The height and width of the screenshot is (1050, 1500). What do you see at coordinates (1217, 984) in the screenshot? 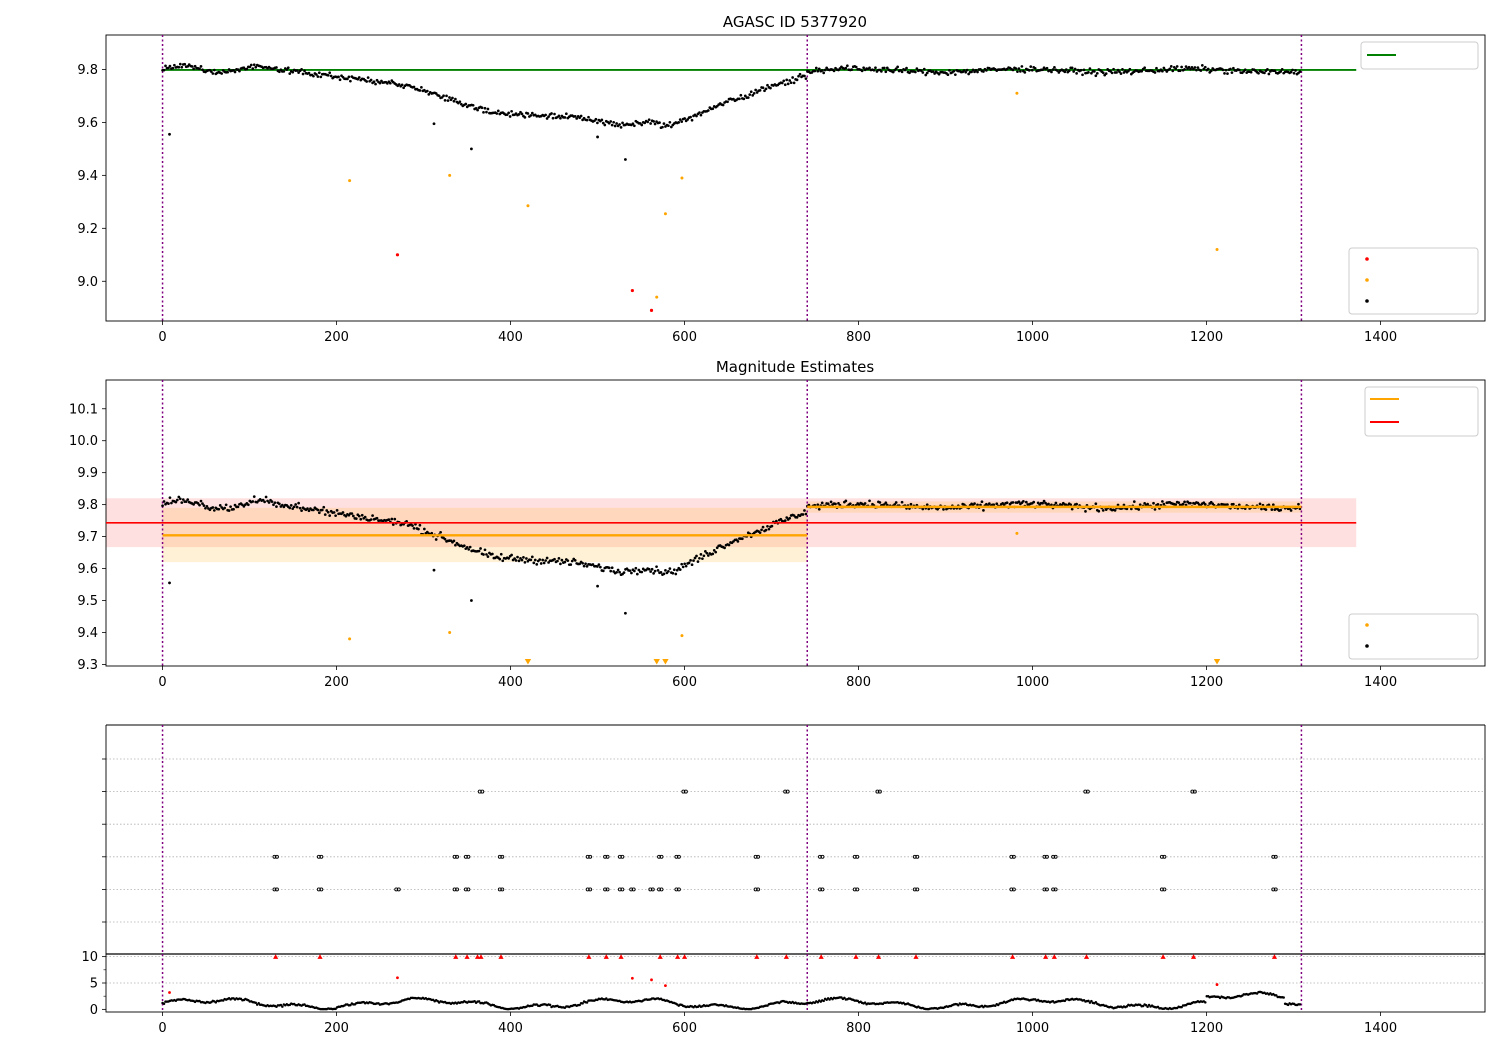
I see `dr-flagged-point` at bounding box center [1217, 984].